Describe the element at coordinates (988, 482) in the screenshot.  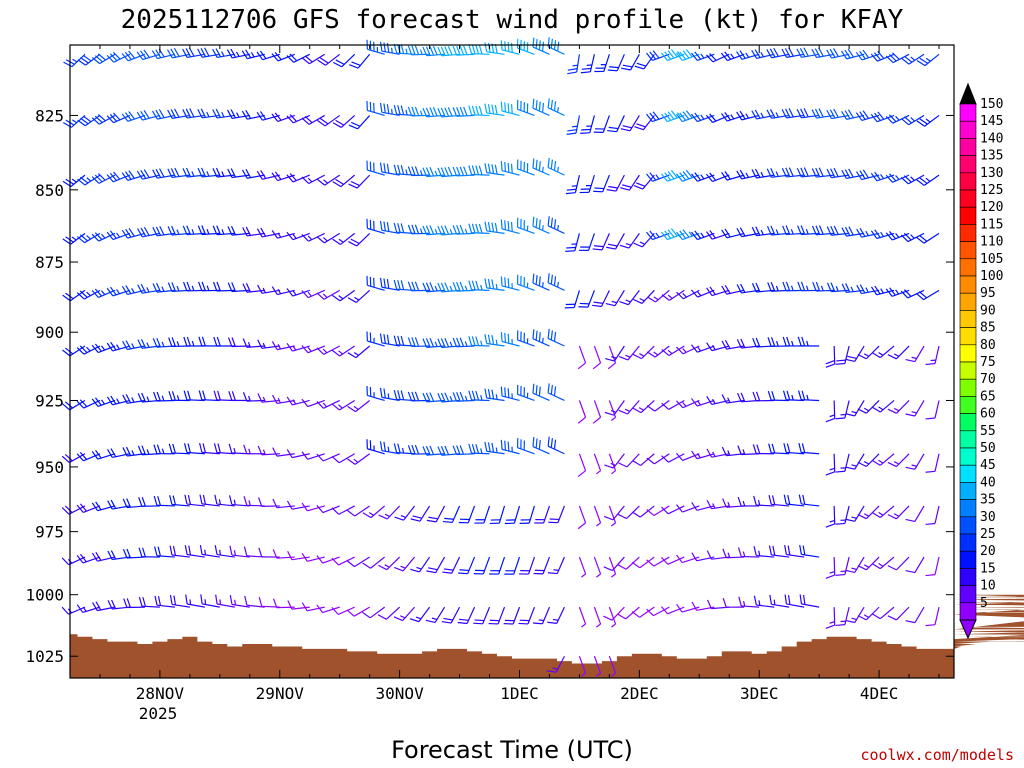
I see `colorbar-label: 40` at that location.